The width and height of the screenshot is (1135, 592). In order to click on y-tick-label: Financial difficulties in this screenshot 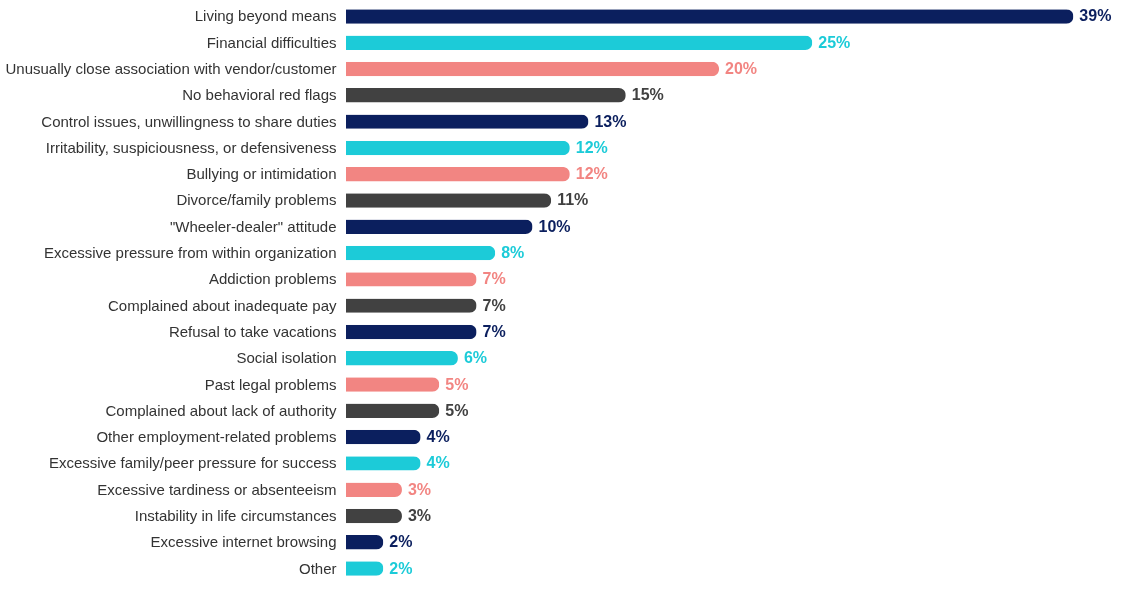, I will do `click(271, 42)`.